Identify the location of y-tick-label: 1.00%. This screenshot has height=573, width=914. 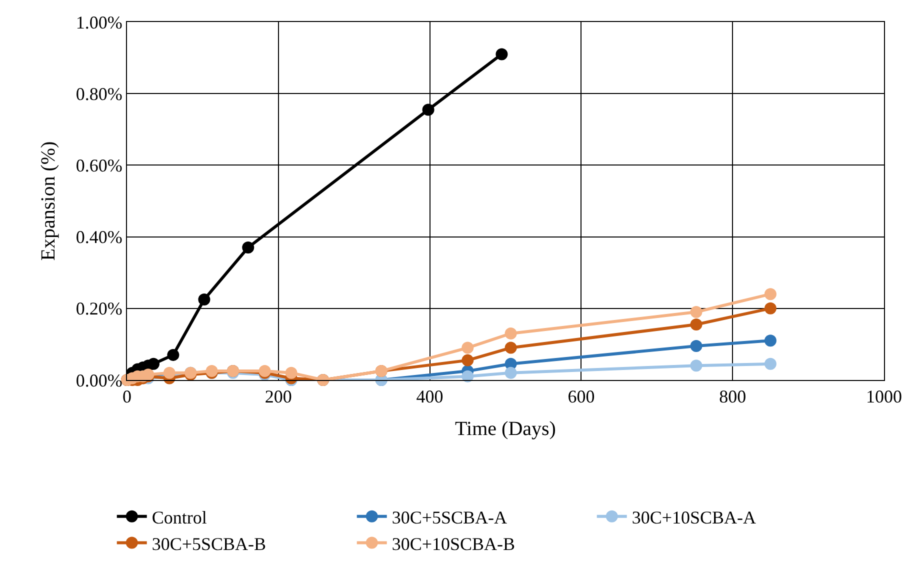
(99, 22).